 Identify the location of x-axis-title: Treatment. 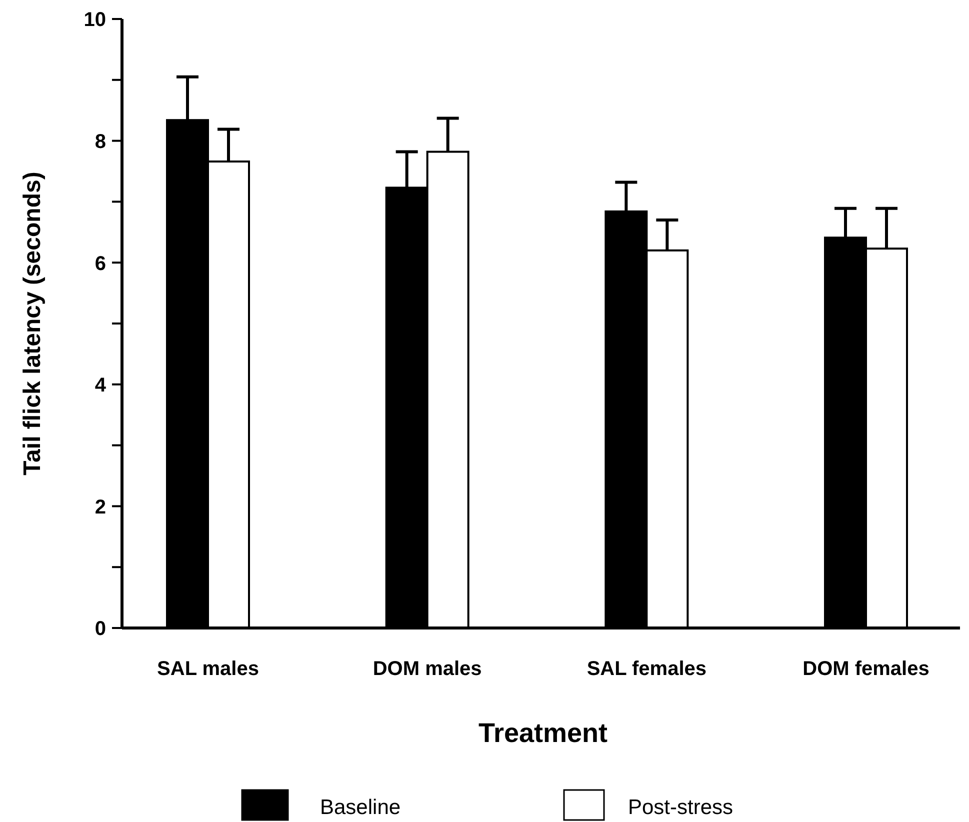
(543, 733).